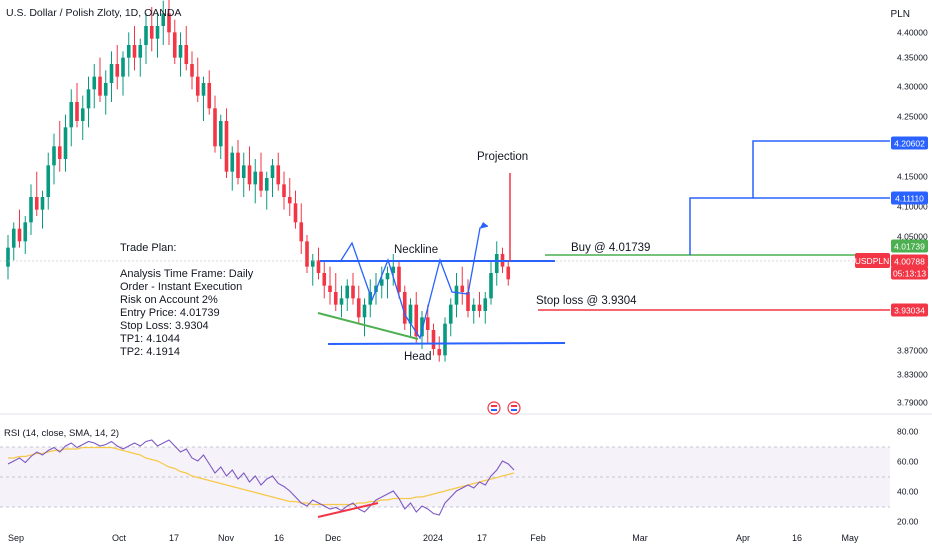  What do you see at coordinates (908, 522) in the screenshot?
I see `rsi-tick-label: 20.00` at bounding box center [908, 522].